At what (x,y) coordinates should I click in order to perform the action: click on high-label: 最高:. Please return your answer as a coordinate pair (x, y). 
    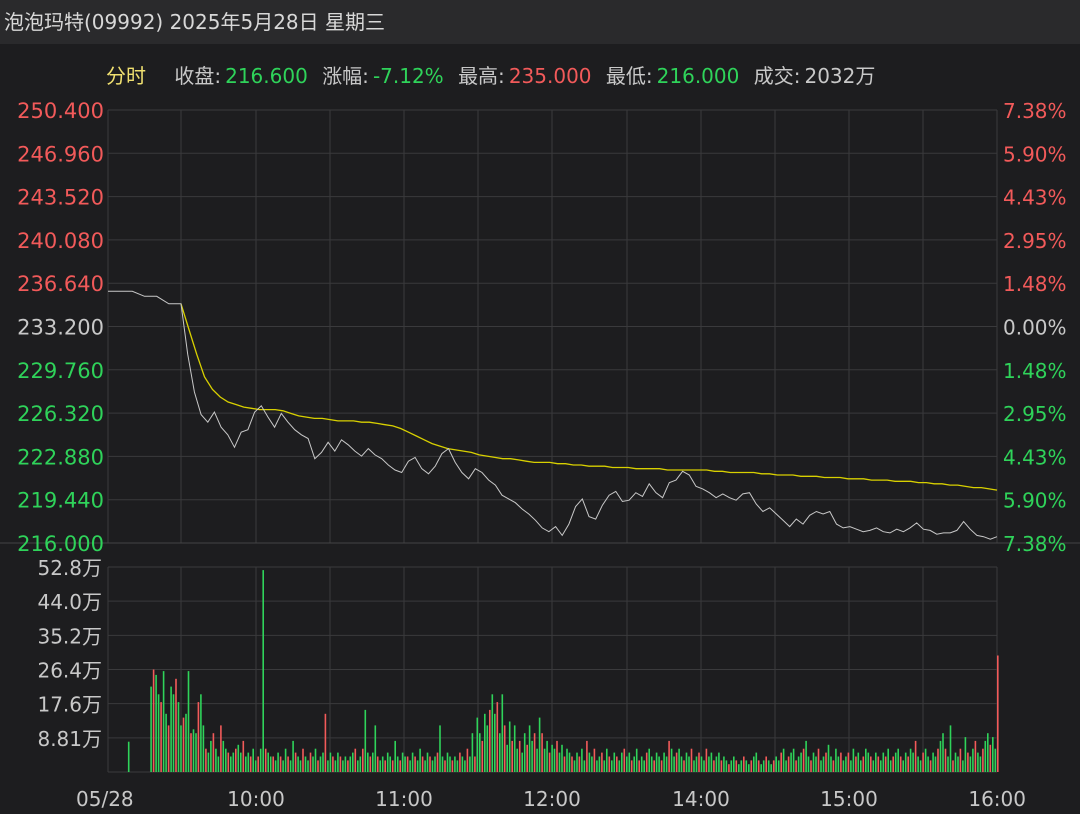
    Looking at the image, I should click on (481, 76).